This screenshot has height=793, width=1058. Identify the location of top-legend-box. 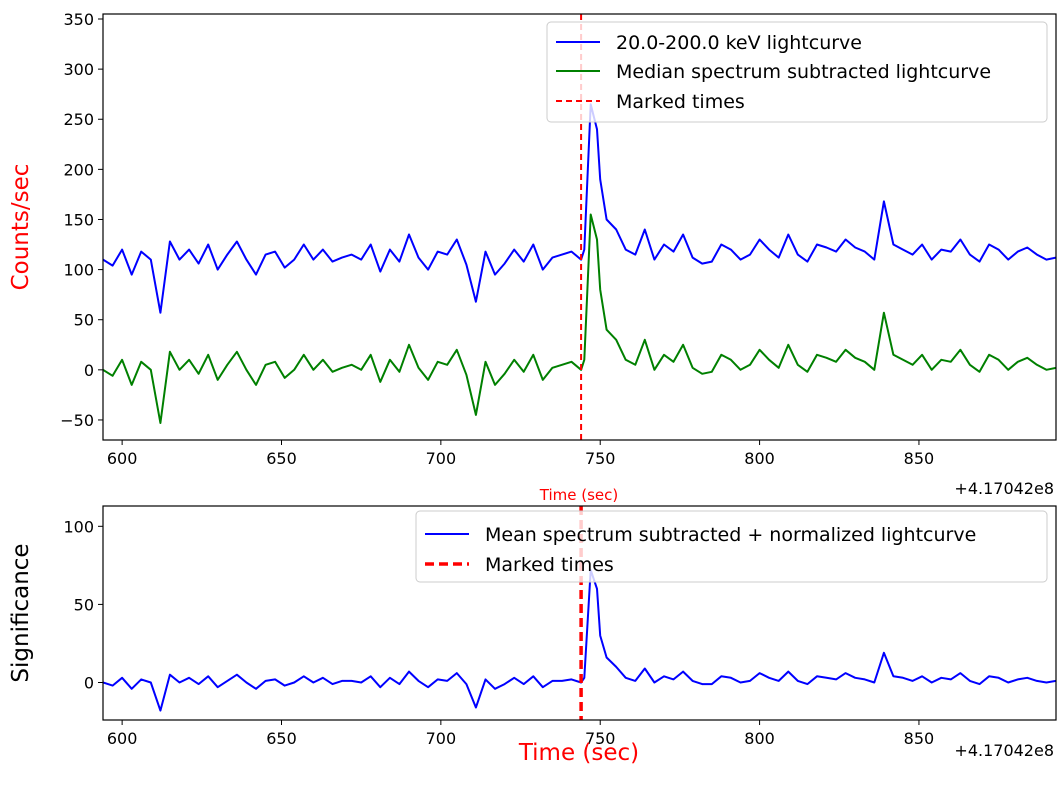
(797, 72).